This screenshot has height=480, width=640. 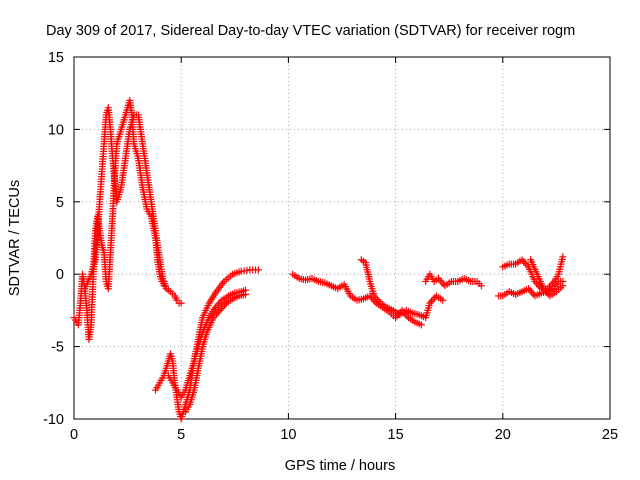 I want to click on y-axis-label: SDTVAR / TECUs, so click(x=15, y=238).